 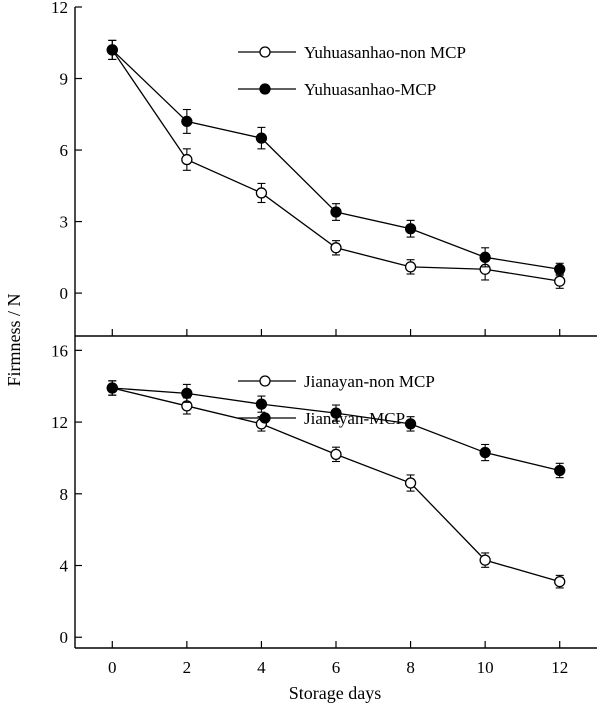 What do you see at coordinates (354, 418) in the screenshot?
I see `legend-entry: Jianayan-MCP` at bounding box center [354, 418].